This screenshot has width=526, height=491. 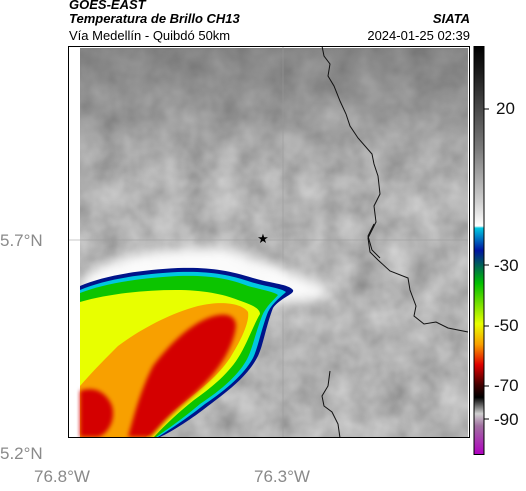 What do you see at coordinates (263, 239) in the screenshot?
I see `locator-star-icon: ★` at bounding box center [263, 239].